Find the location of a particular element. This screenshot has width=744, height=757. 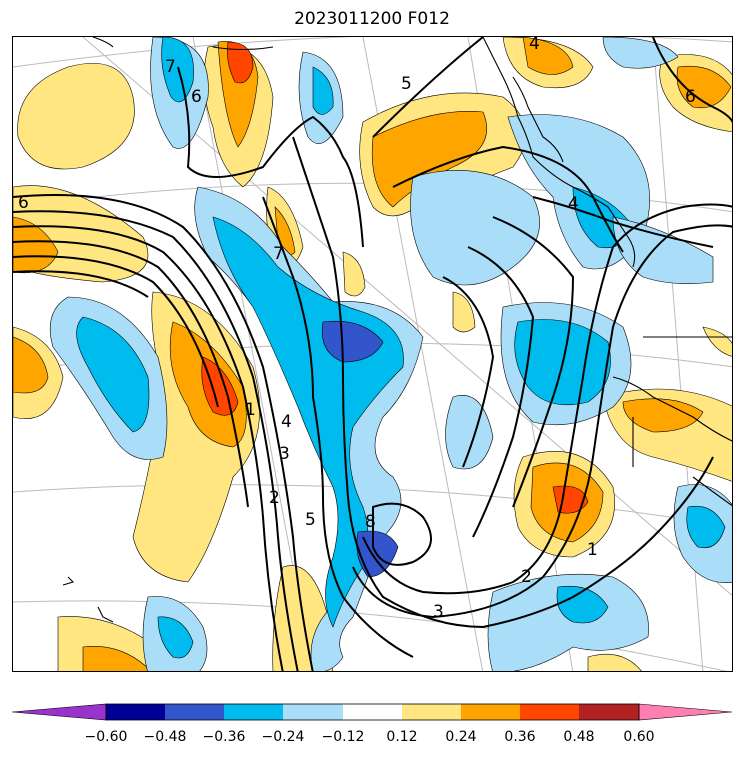

colorbar-tick: −0.12 is located at coordinates (343, 737).